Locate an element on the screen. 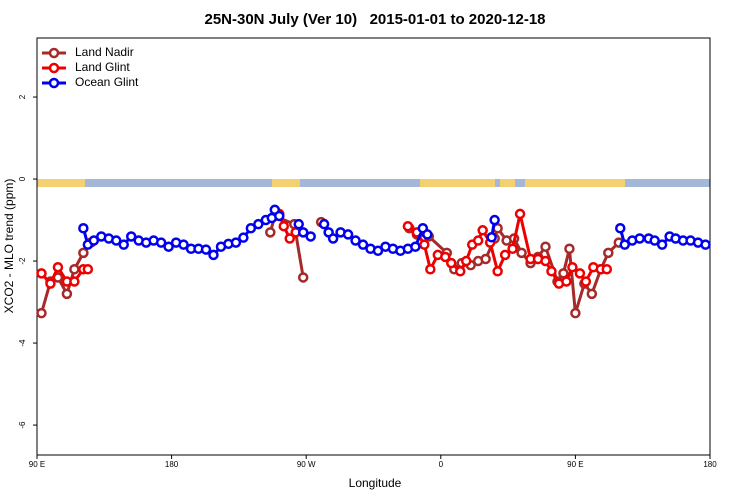  y-tick-label: -6 is located at coordinates (22, 425).